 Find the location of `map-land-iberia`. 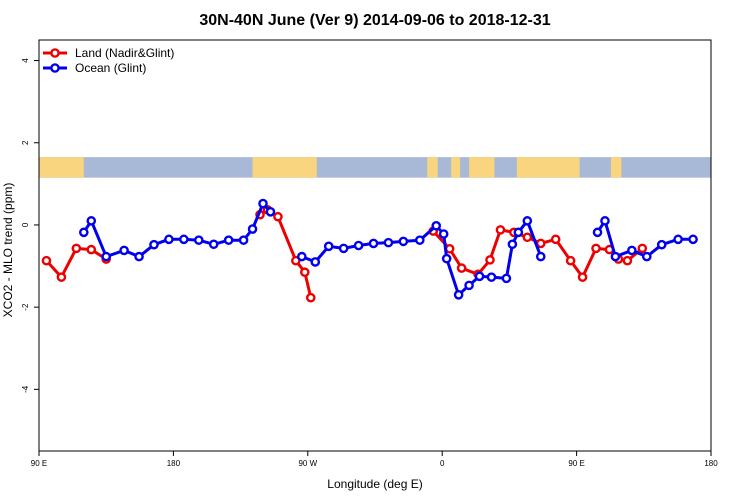

map-land-iberia is located at coordinates (432, 167).